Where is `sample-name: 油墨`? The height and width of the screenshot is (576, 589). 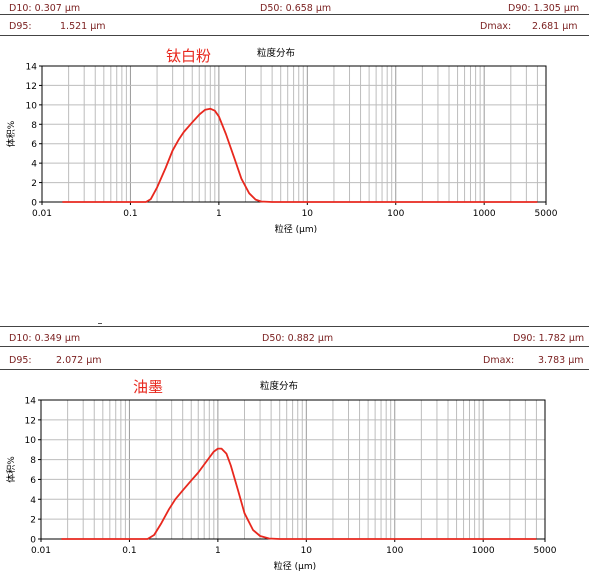 sample-name: 油墨 is located at coordinates (148, 387).